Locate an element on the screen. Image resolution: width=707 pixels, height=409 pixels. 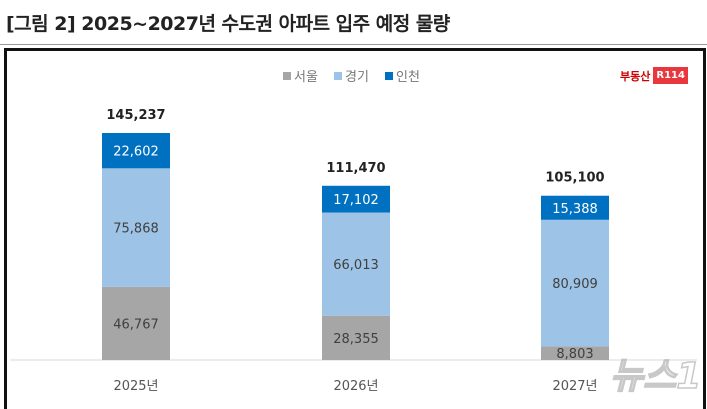
value-label: 80,909 is located at coordinates (575, 284).